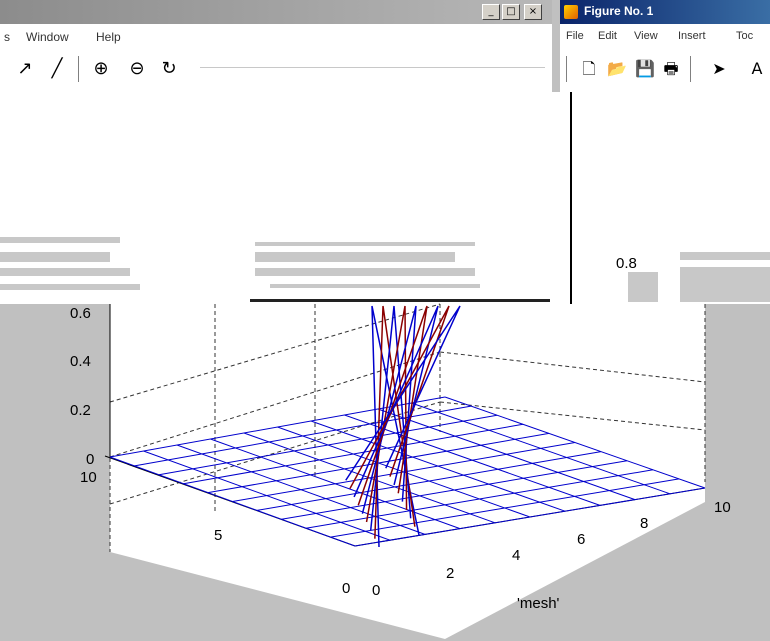 The image size is (770, 641). I want to click on figure-window-title: Figure No. 1, so click(619, 11).